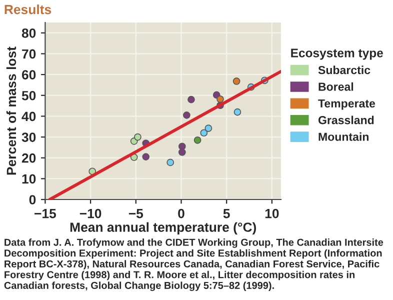 The image size is (393, 300). I want to click on chart-title: Results, so click(28, 9).